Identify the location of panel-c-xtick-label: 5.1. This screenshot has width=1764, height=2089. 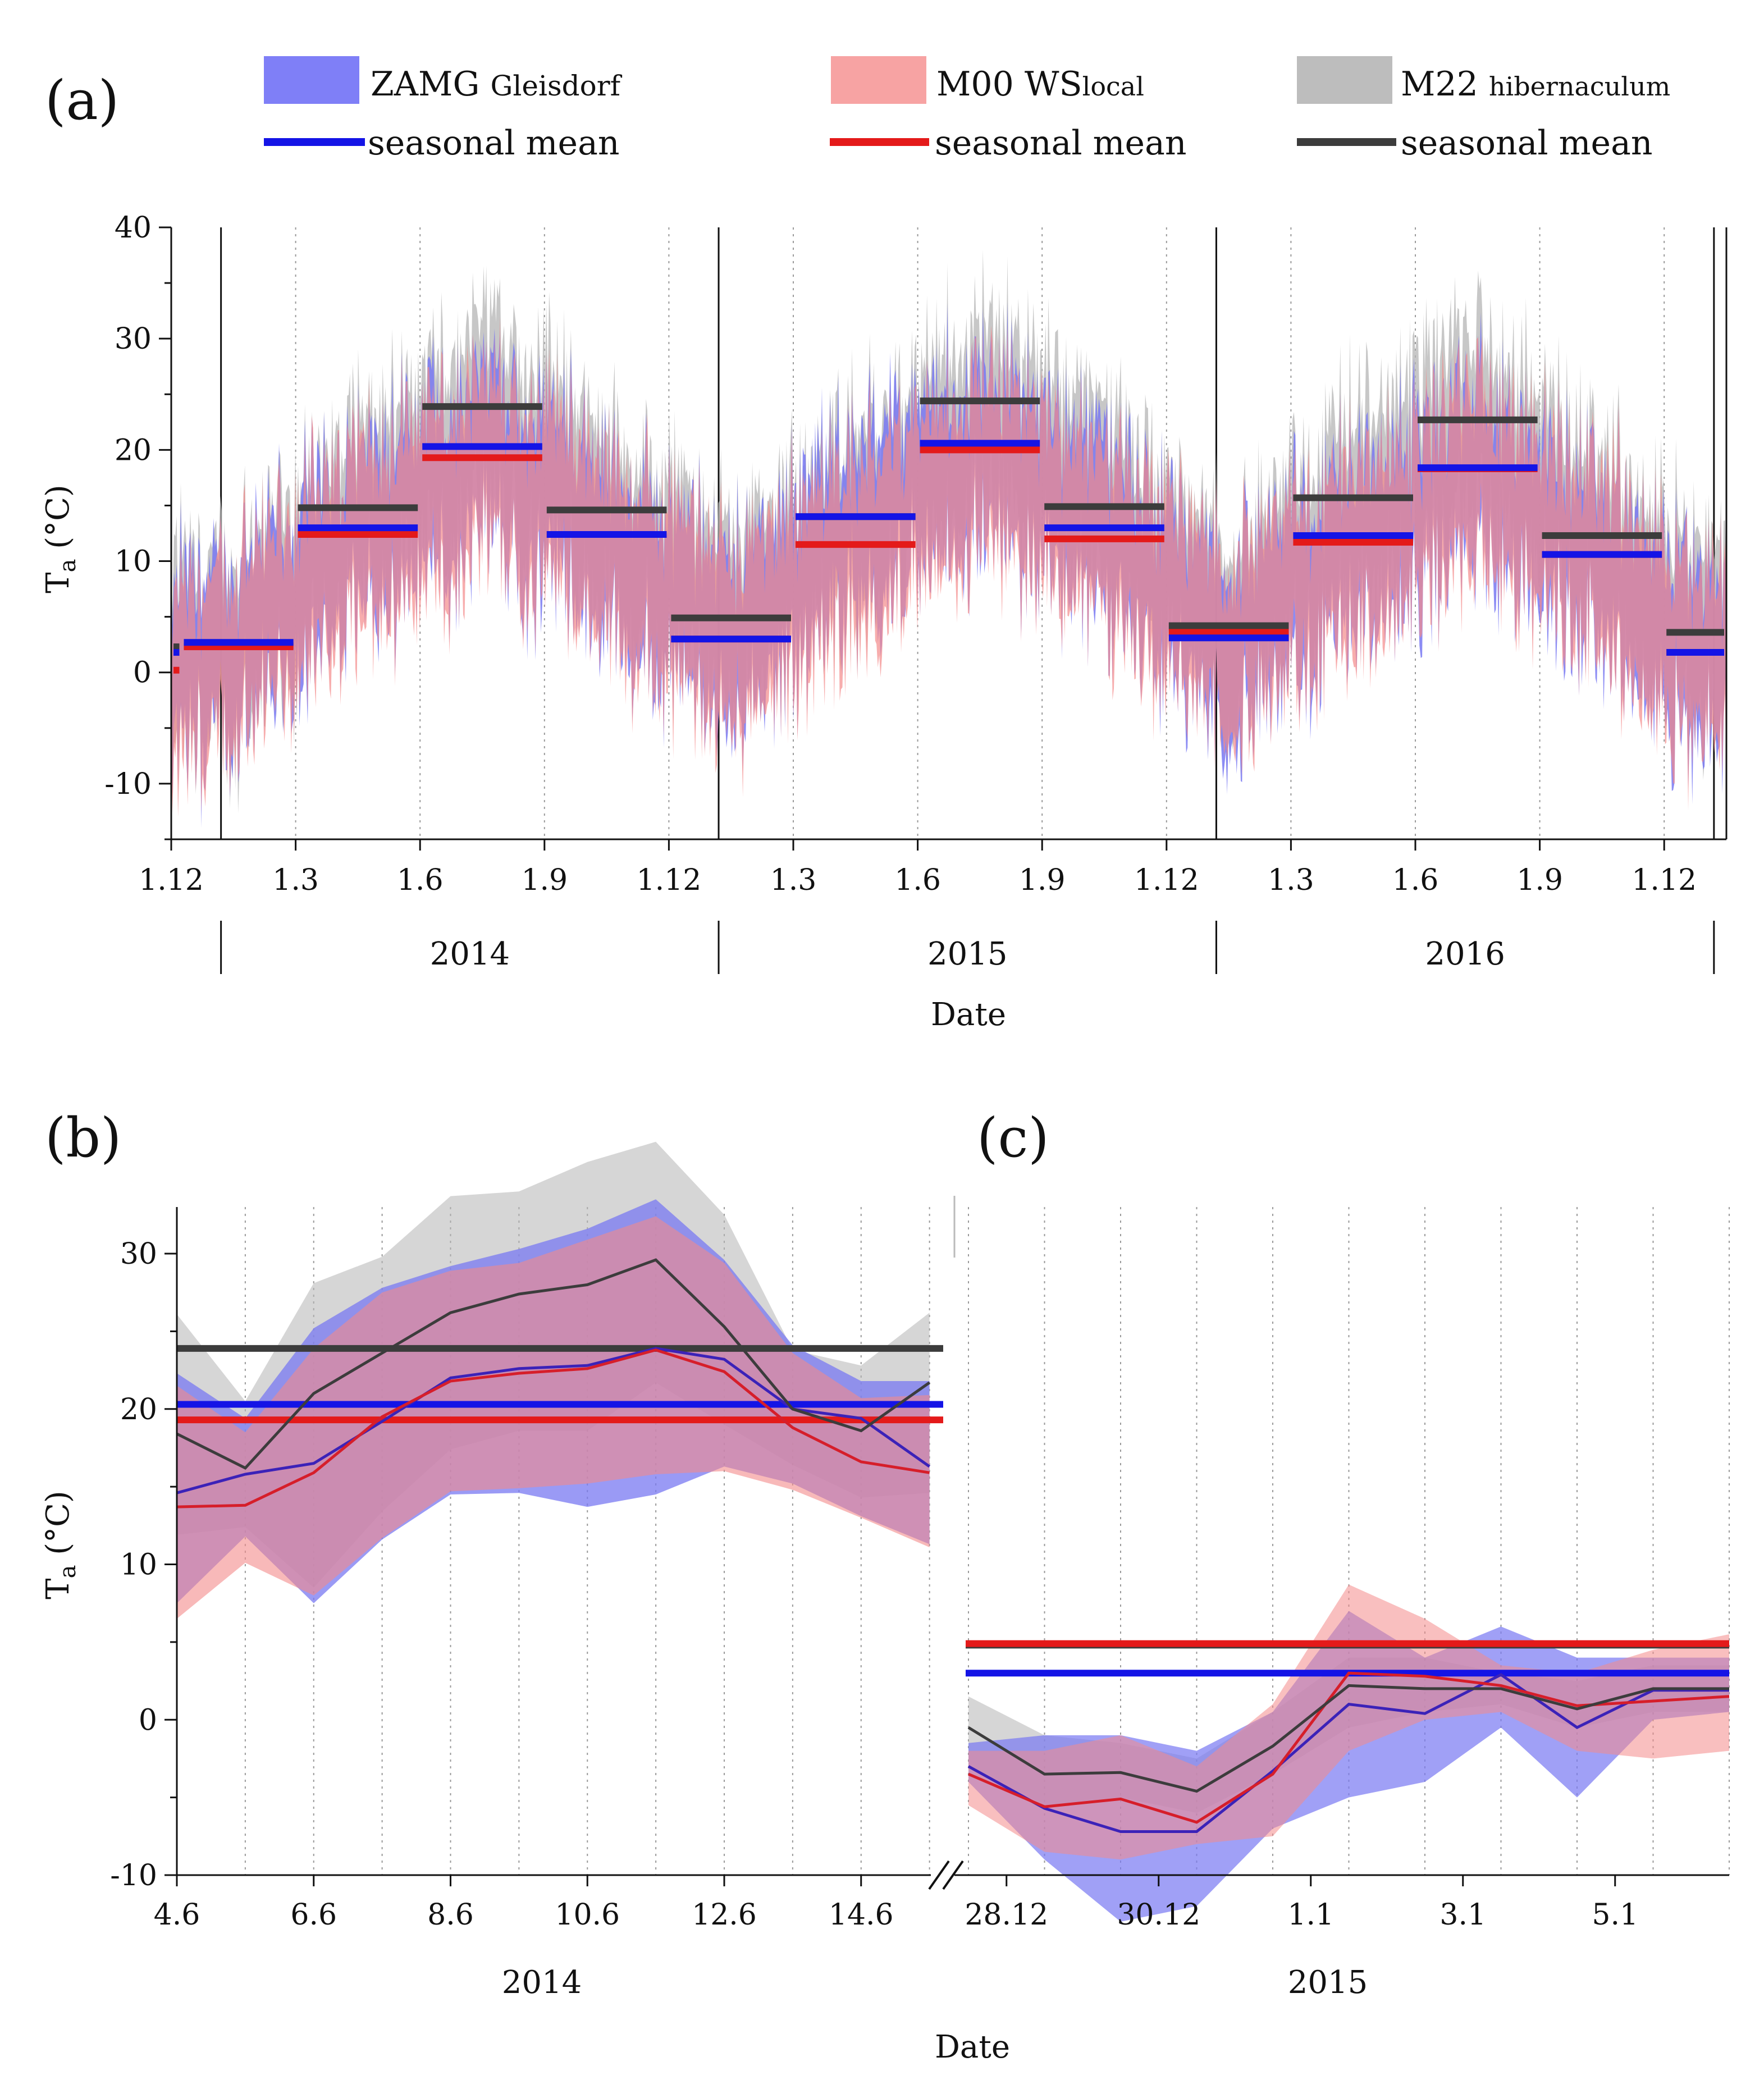
(1615, 1915).